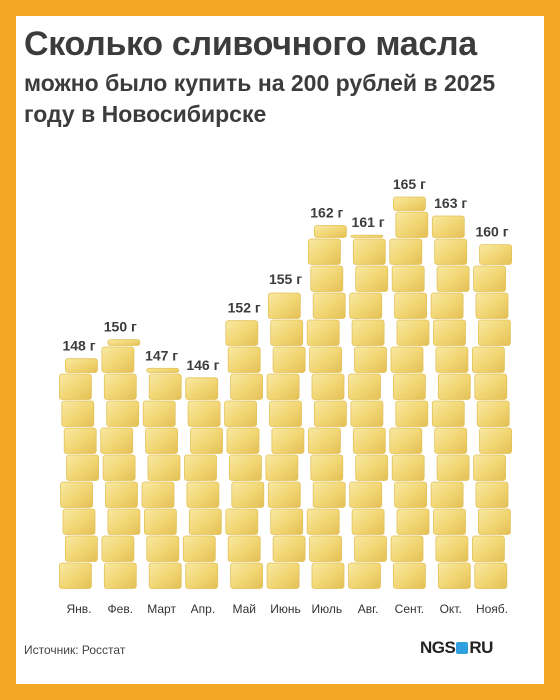 The height and width of the screenshot is (700, 560). What do you see at coordinates (203, 609) in the screenshot?
I see `x-tick-label-4: Апр.` at bounding box center [203, 609].